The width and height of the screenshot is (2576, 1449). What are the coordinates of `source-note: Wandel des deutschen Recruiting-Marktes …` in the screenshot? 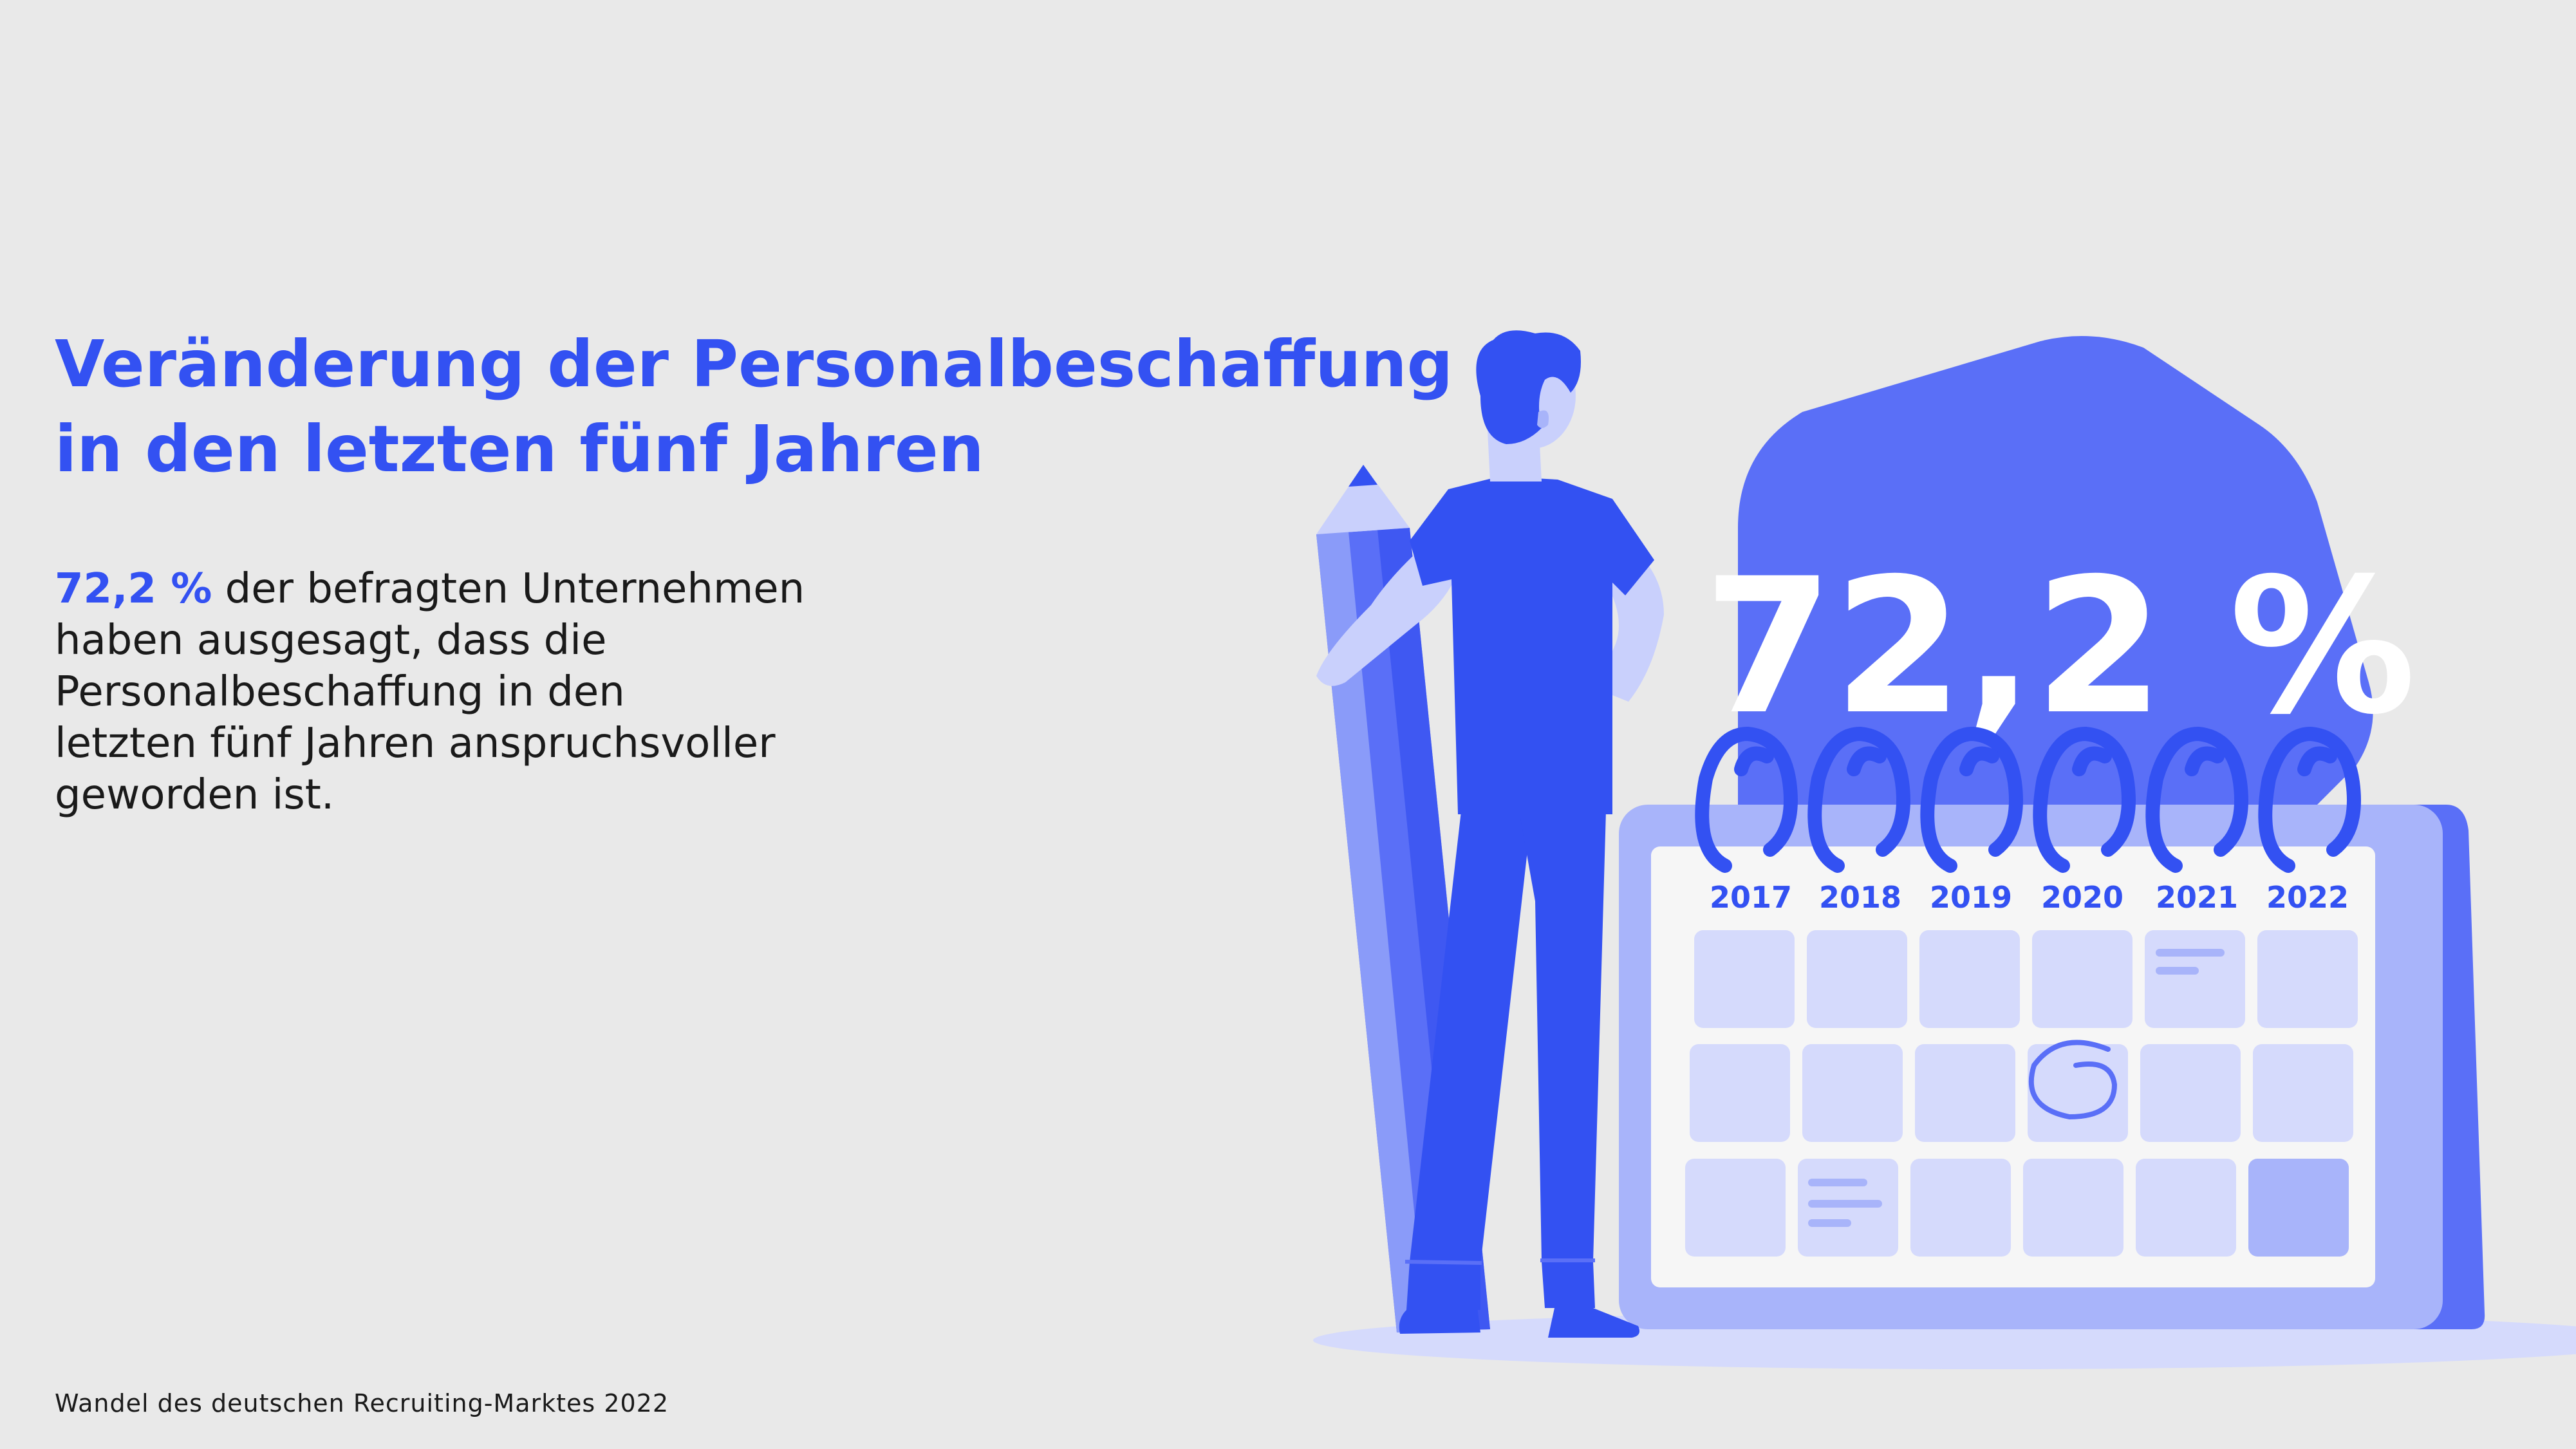 It's located at (362, 1403).